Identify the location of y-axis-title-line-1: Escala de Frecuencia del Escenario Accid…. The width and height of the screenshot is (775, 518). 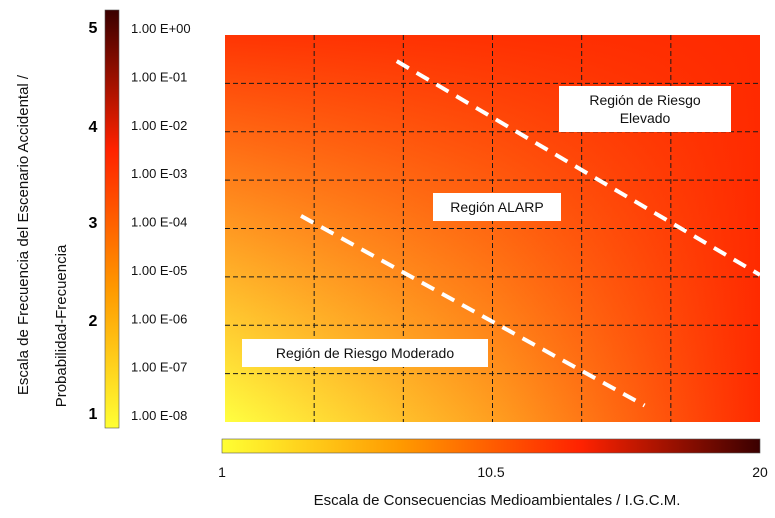
(23, 234).